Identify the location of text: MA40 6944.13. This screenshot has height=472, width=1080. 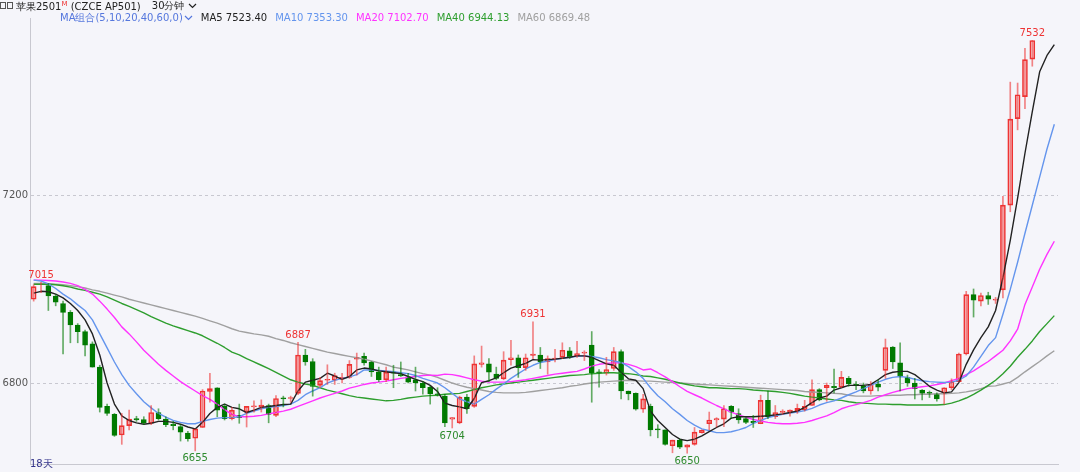
(473, 18).